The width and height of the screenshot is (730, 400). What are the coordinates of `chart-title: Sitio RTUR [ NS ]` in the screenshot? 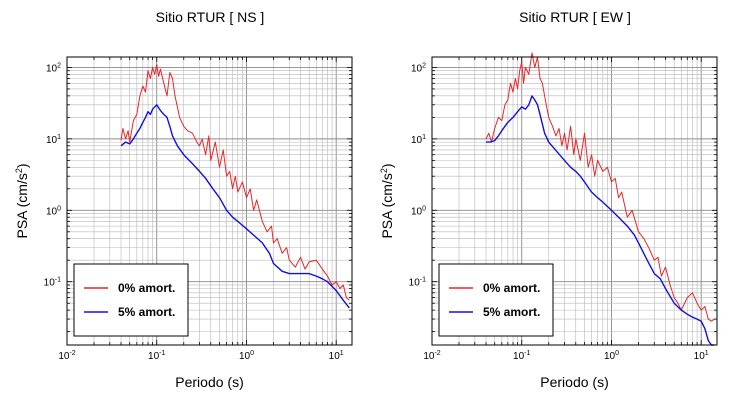 It's located at (210, 17).